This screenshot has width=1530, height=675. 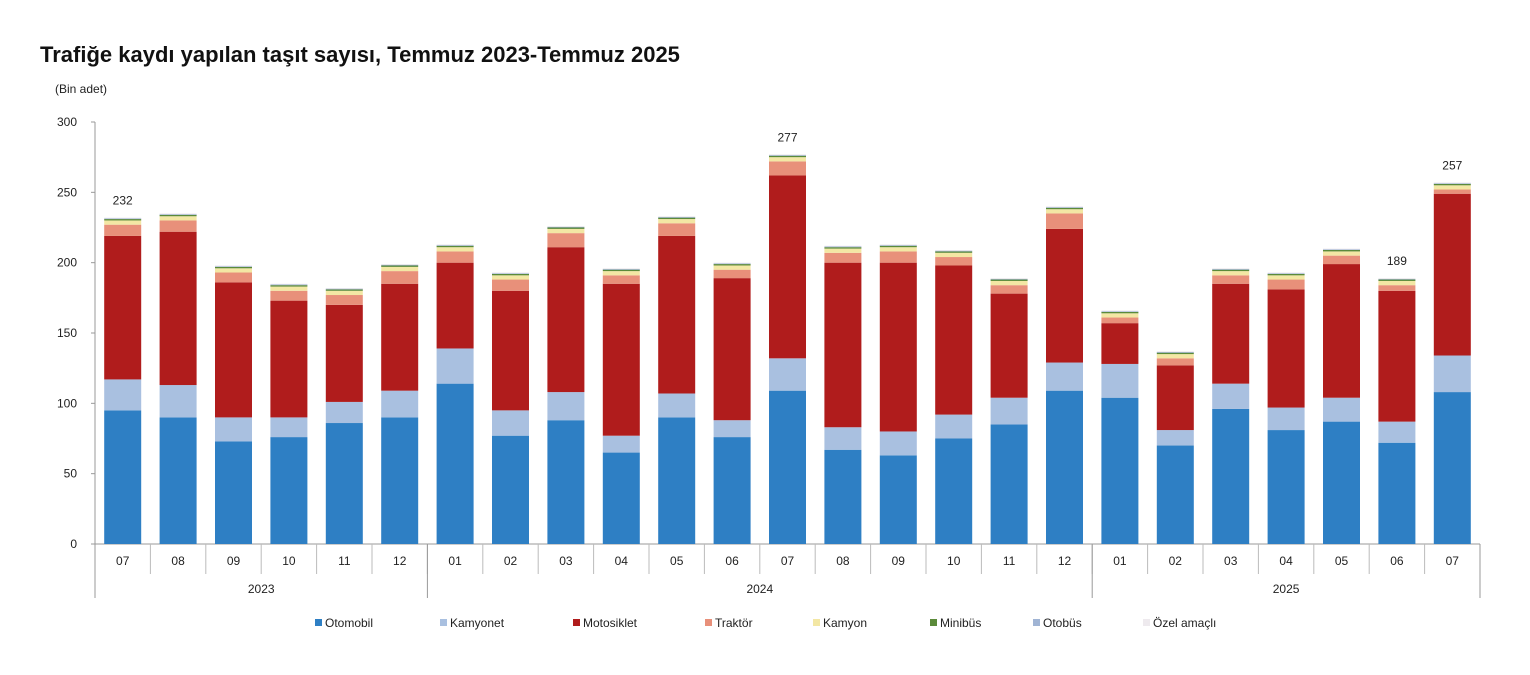 What do you see at coordinates (67, 333) in the screenshot?
I see `y-tick-label: 150` at bounding box center [67, 333].